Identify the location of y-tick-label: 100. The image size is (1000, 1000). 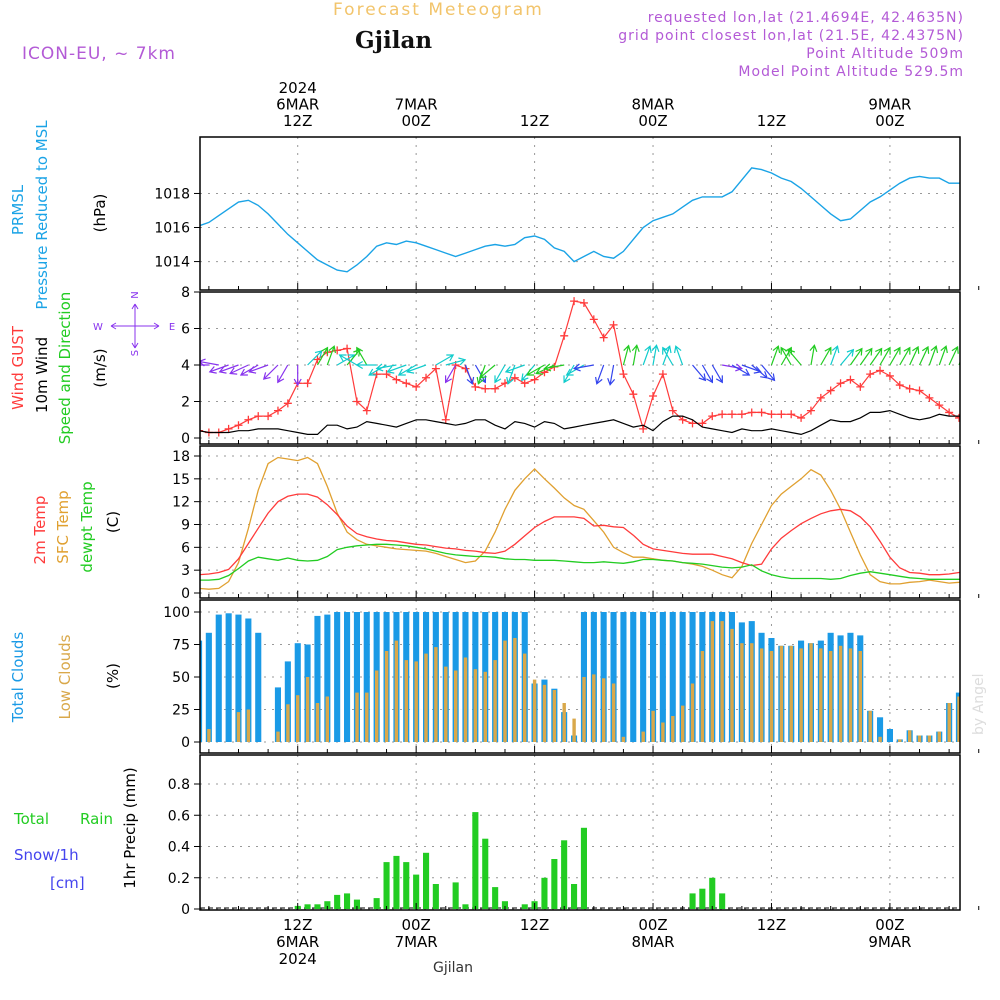
(176, 613).